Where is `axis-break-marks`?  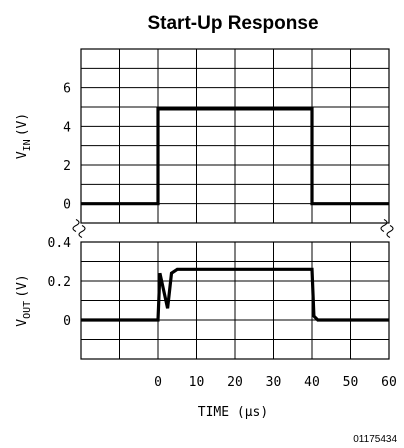
axis-break-marks is located at coordinates (233, 230).